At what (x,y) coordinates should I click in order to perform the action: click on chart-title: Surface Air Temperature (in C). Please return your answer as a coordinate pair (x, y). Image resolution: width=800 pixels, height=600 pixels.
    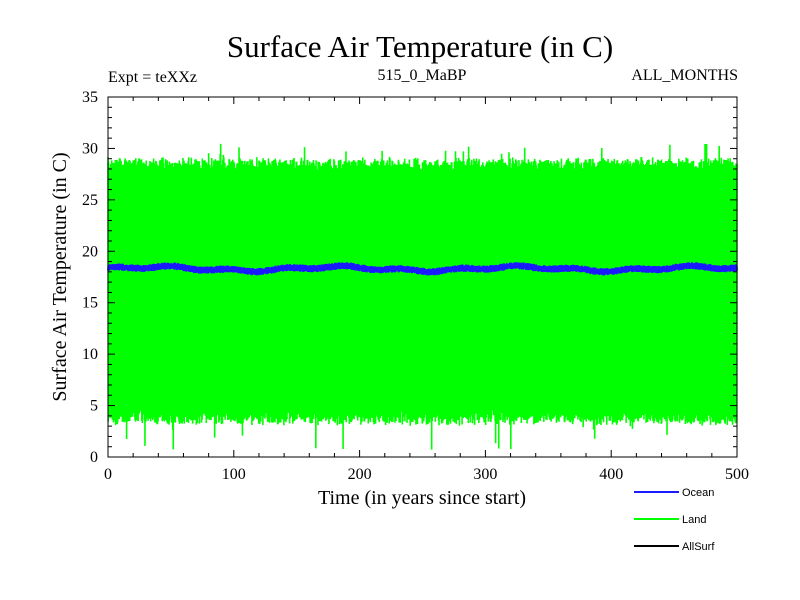
    Looking at the image, I should click on (420, 46).